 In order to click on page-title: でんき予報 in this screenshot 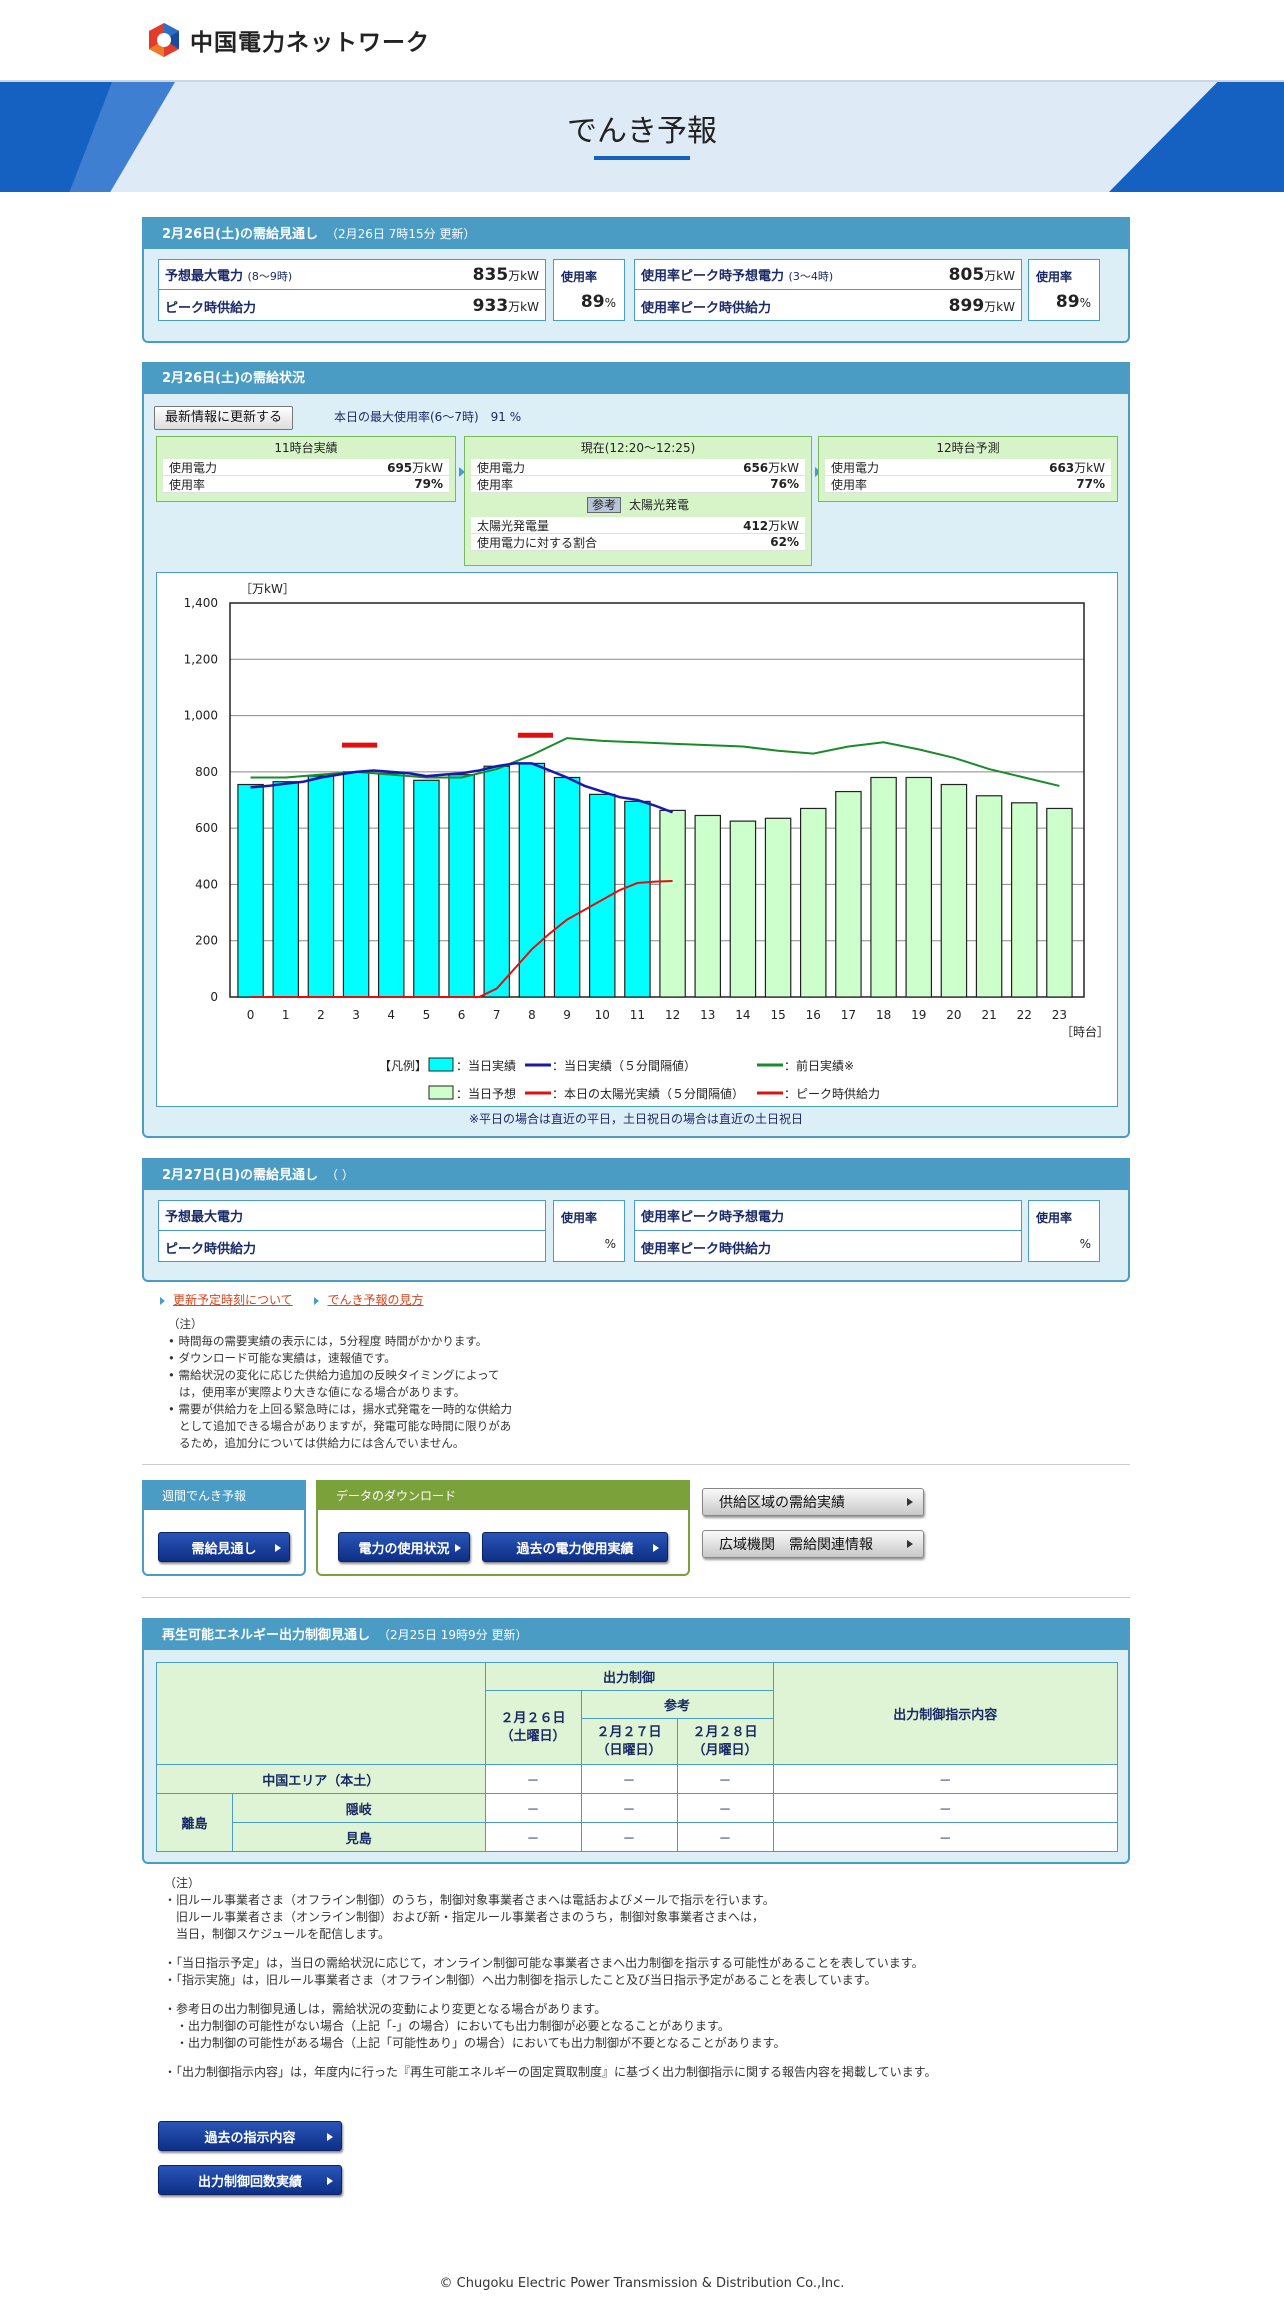, I will do `click(642, 131)`.